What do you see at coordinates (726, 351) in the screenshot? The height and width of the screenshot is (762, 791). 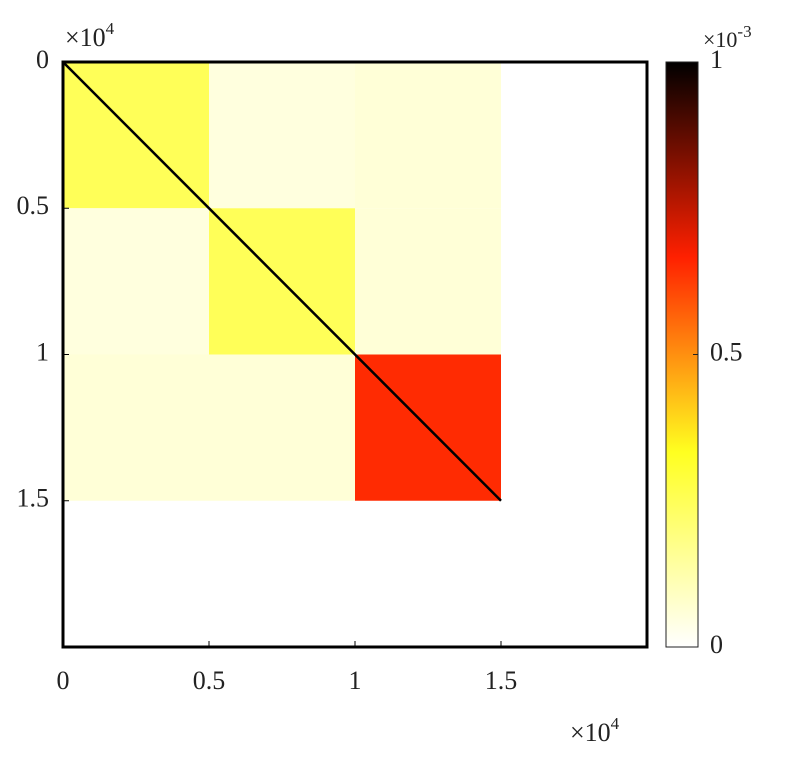 I see `colorbar-tick-label: 0.5` at bounding box center [726, 351].